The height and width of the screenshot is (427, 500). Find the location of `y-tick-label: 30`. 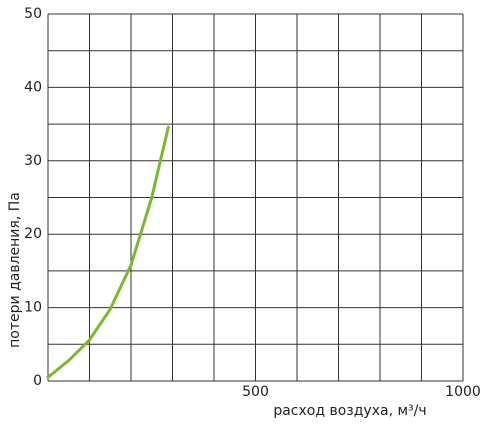

y-tick-label: 30 is located at coordinates (33, 161).